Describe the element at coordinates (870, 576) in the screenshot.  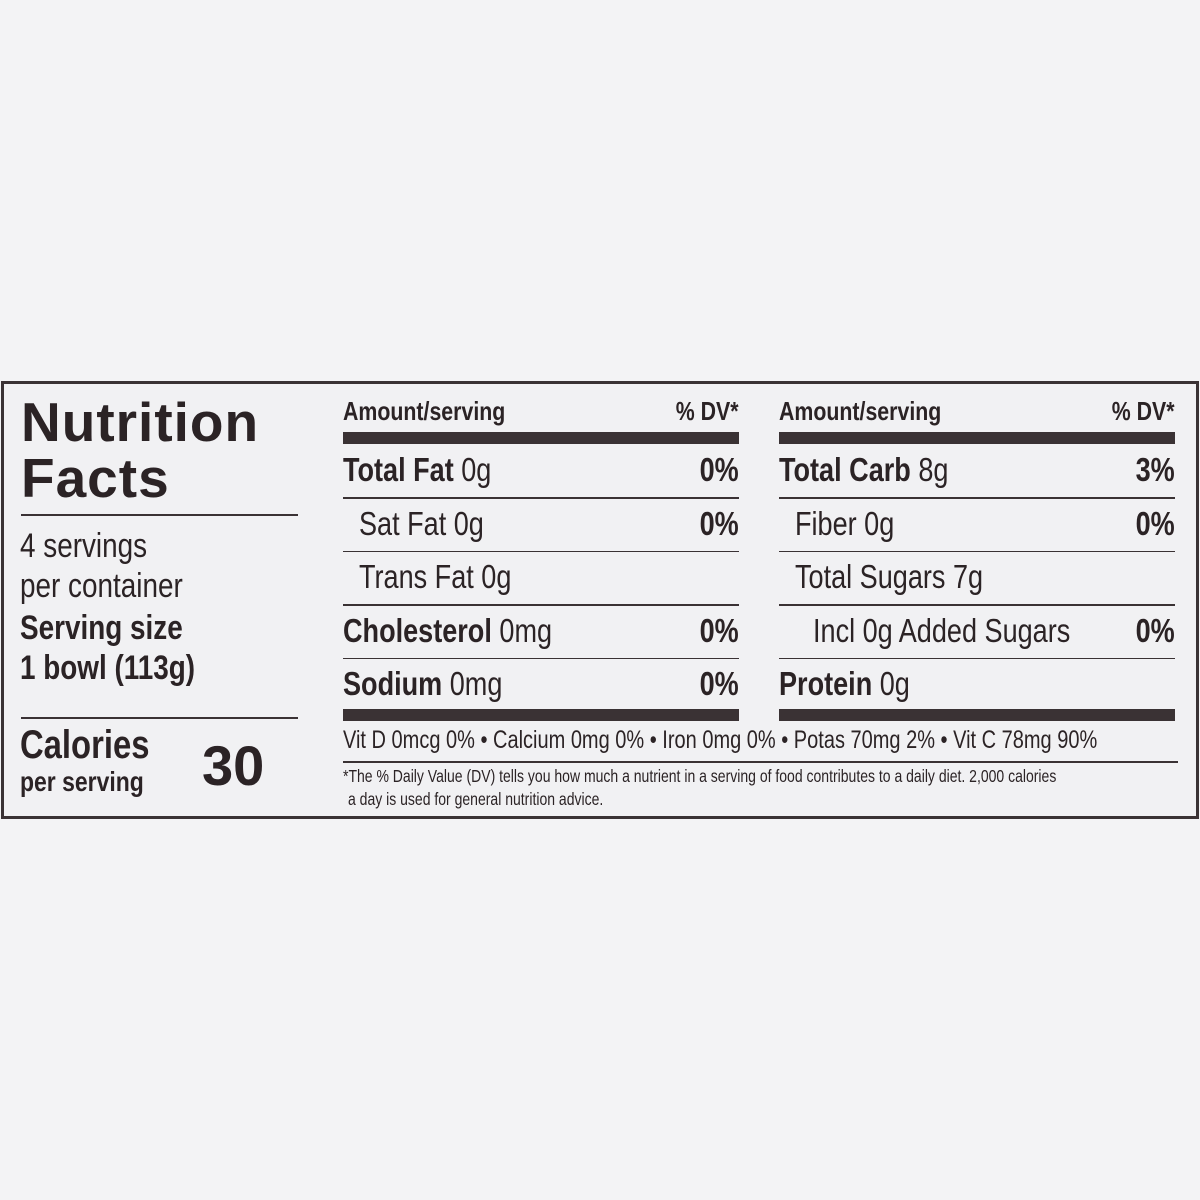
I see `nutrient-name: Total Sugars` at that location.